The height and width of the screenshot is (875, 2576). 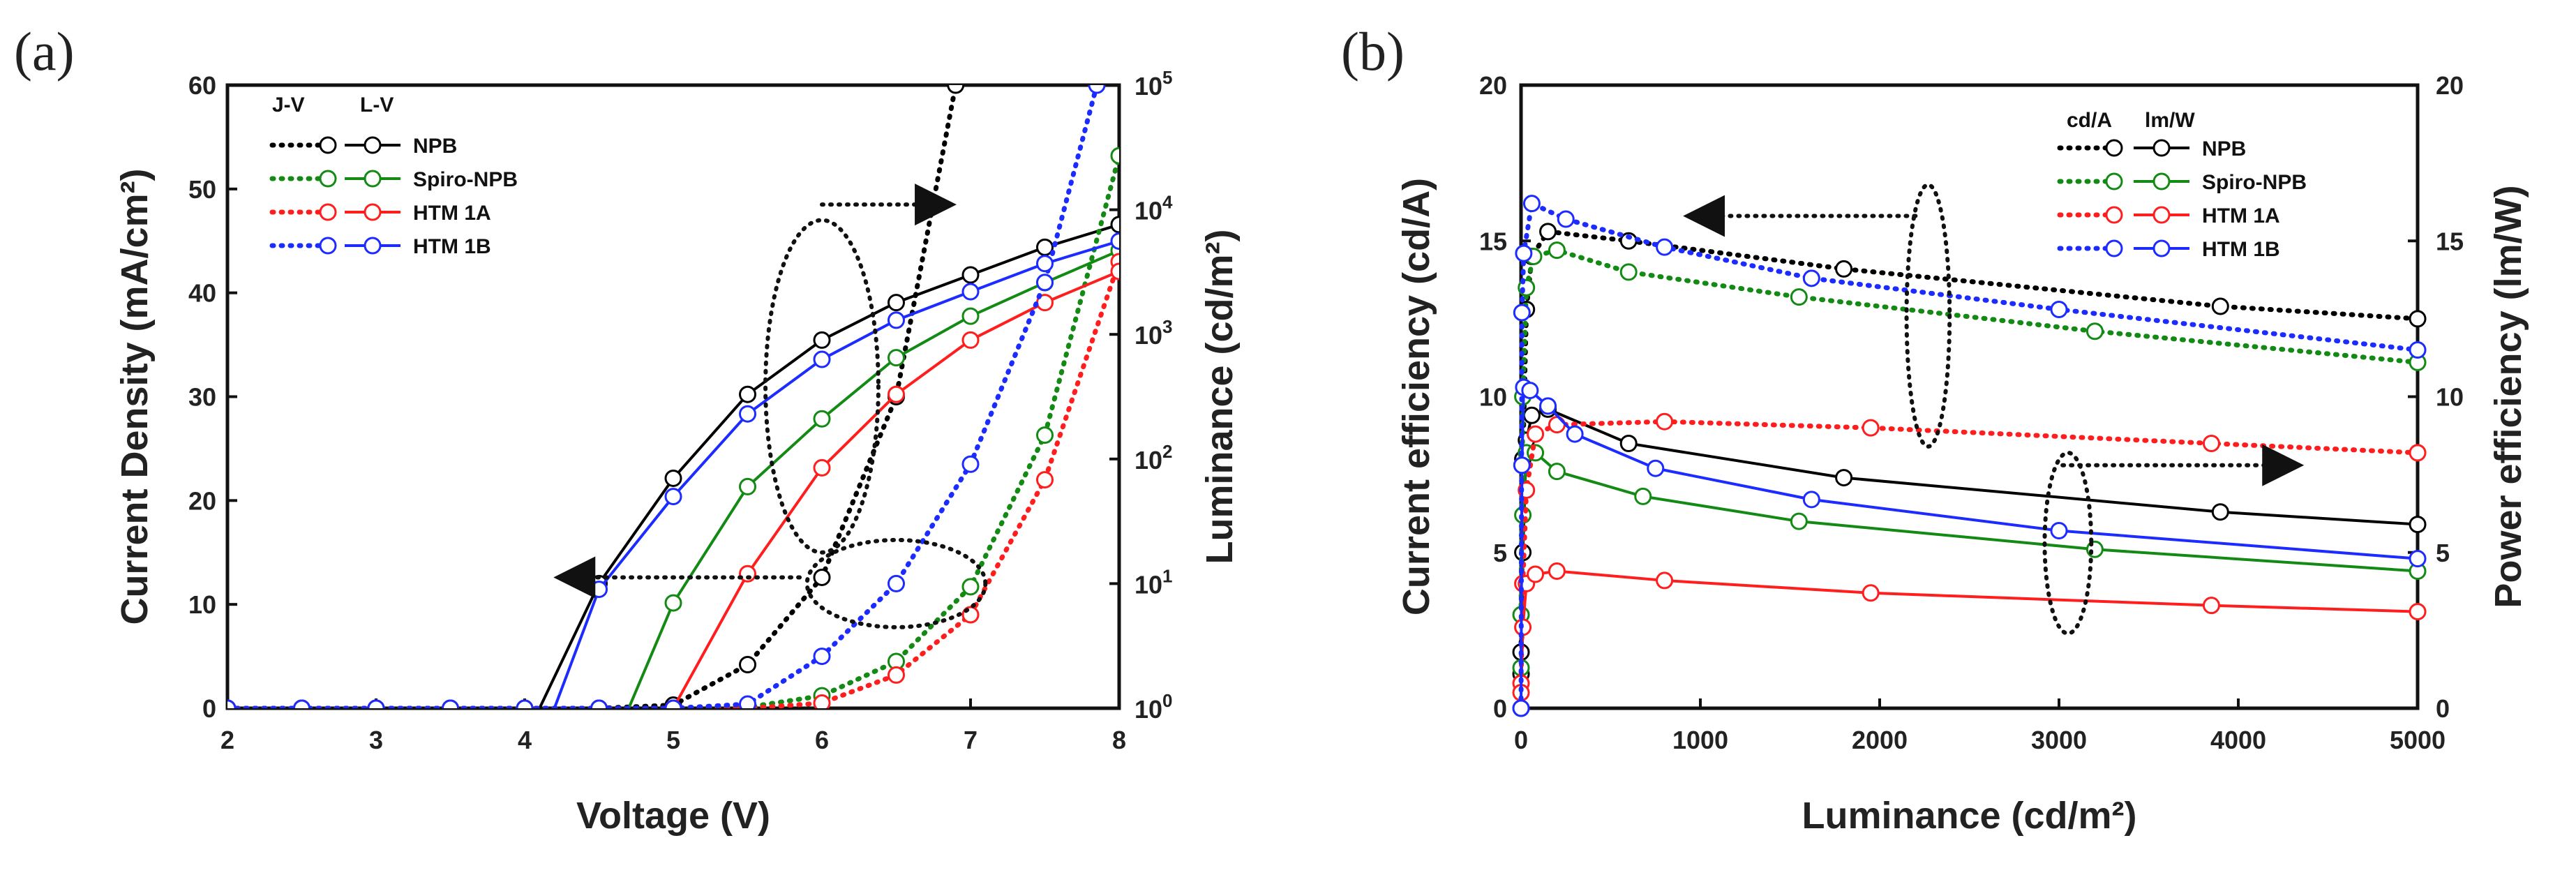 What do you see at coordinates (328, 179) in the screenshot?
I see `legend-jv-marker-spiro-npb` at bounding box center [328, 179].